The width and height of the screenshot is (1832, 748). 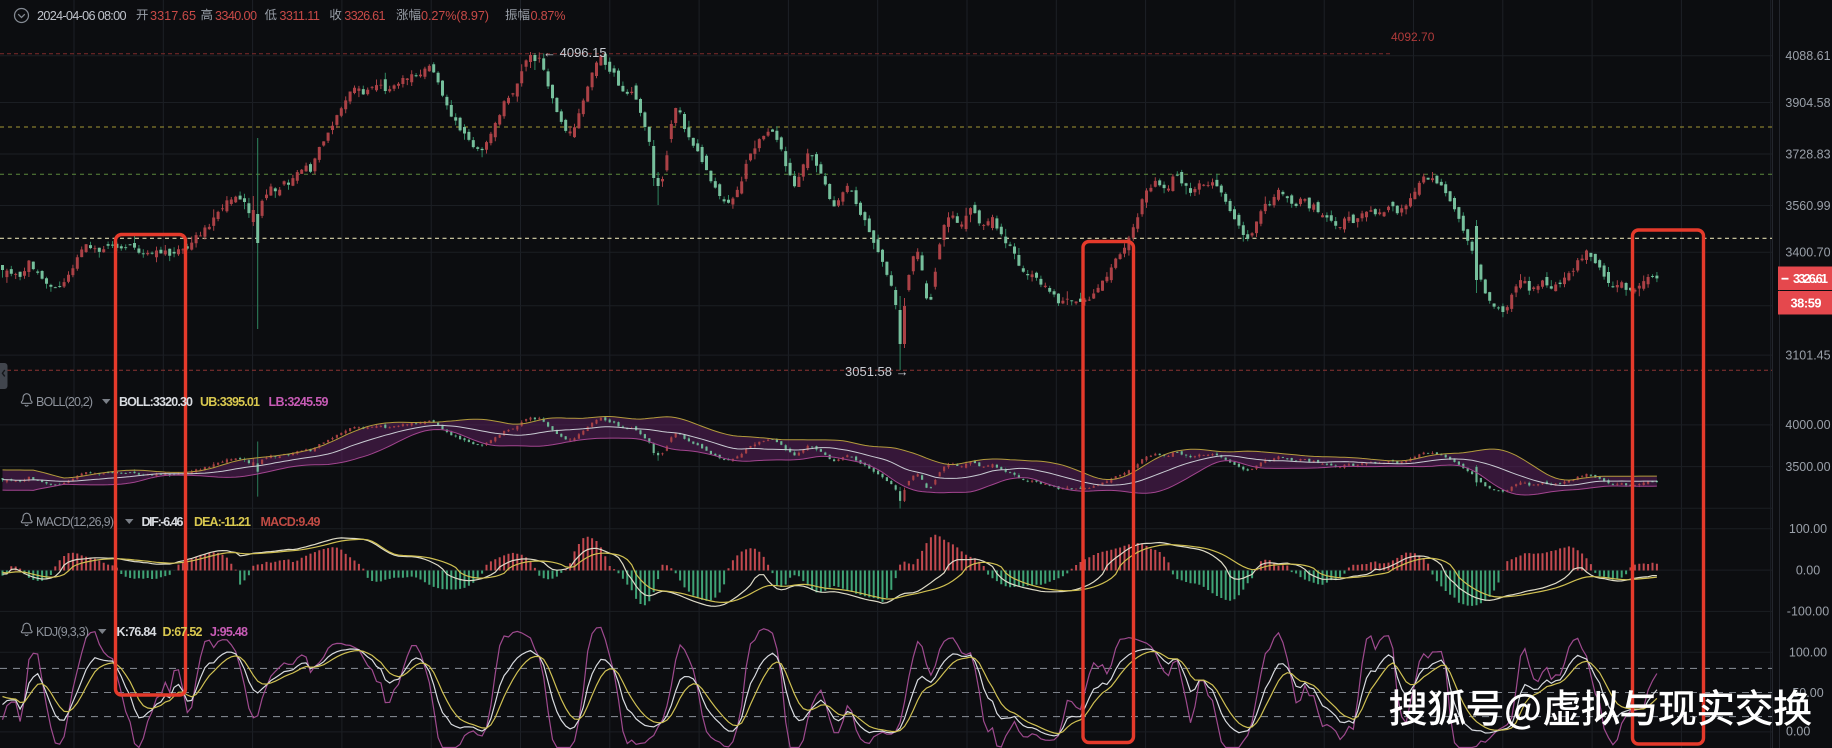 I want to click on svg-text: 0.27%(8.97), so click(x=455, y=16).